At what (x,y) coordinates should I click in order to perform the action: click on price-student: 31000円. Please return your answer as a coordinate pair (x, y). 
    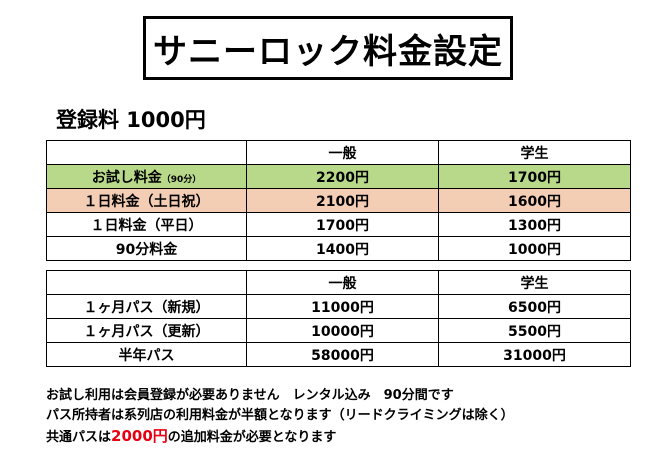
    Looking at the image, I should click on (534, 354).